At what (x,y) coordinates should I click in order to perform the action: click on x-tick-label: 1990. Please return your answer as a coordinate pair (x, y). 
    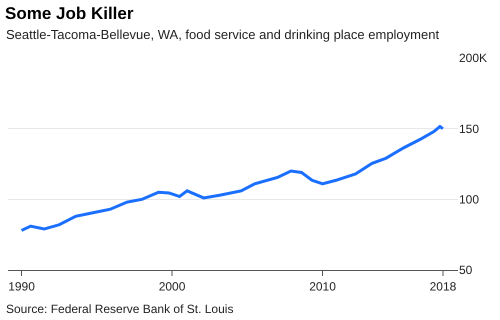
    Looking at the image, I should click on (22, 286).